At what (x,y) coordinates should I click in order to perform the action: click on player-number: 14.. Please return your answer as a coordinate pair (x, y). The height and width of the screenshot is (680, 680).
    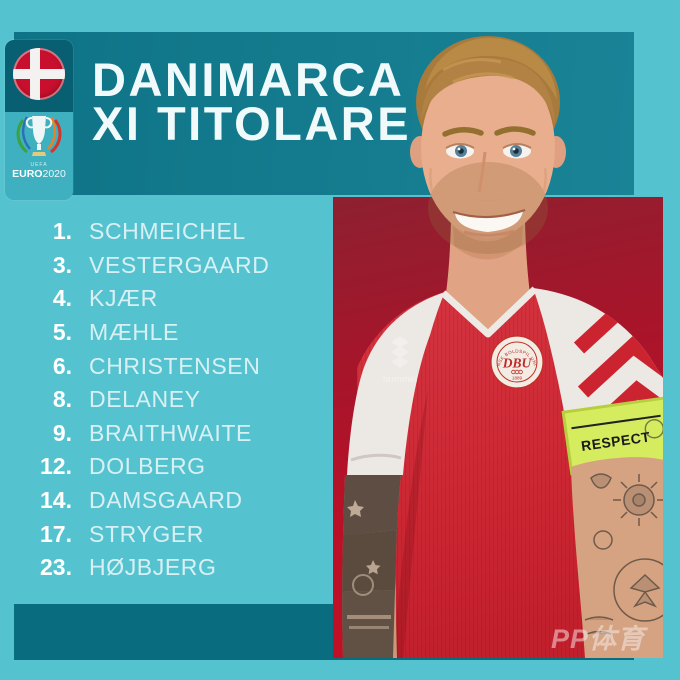
    Looking at the image, I should click on (56, 500).